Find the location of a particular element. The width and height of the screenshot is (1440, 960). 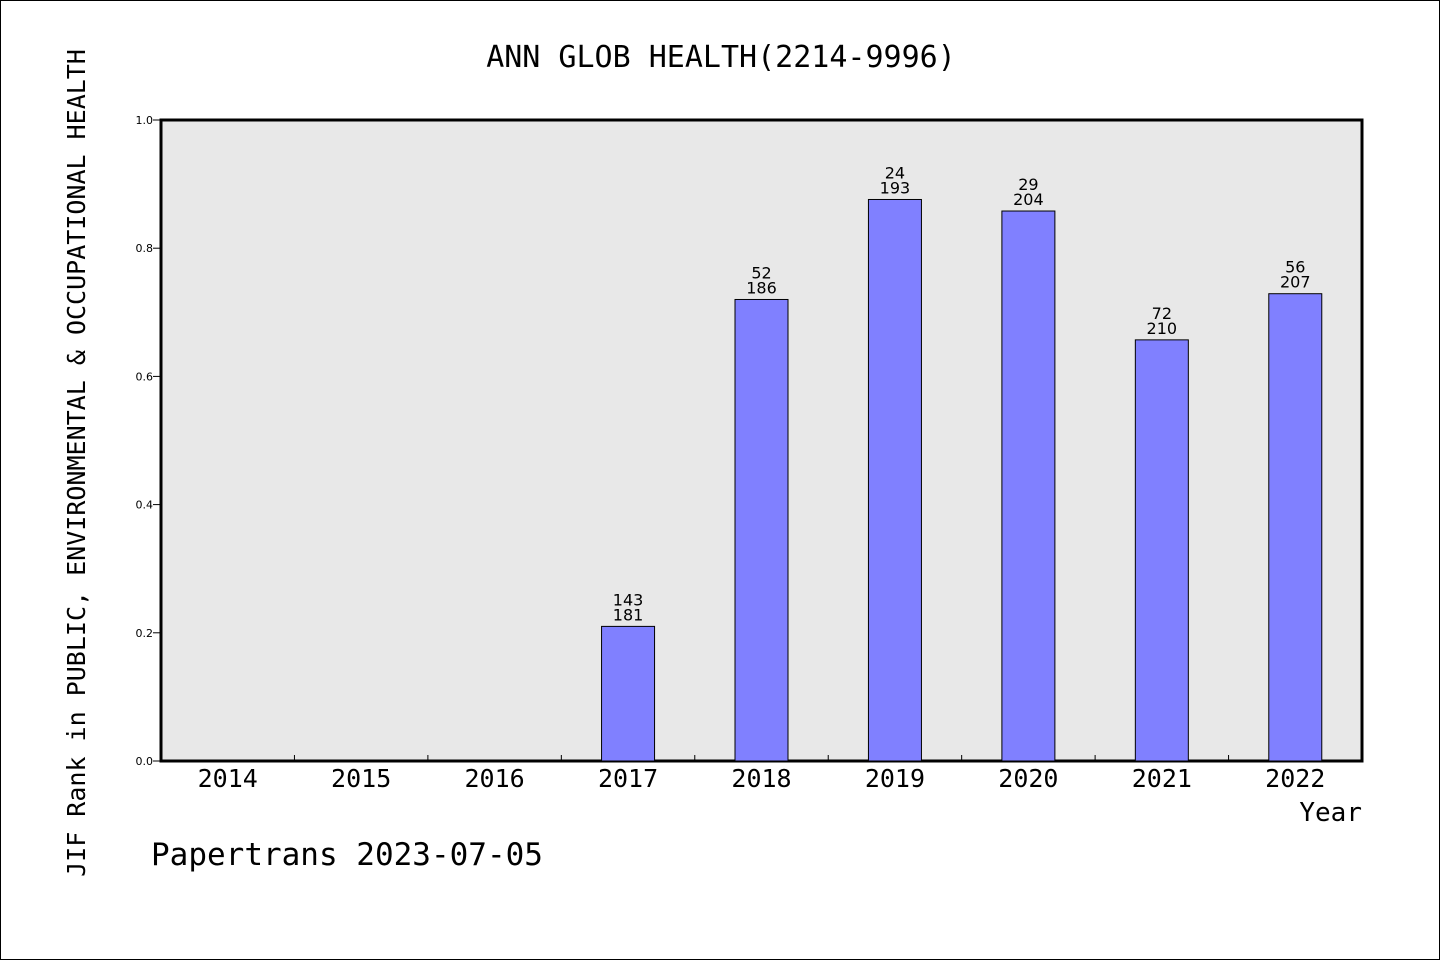

x-axis-tick-labels: 2014 2015 2016 2017 2018 2019 2020 2021 2022 is located at coordinates (762, 778).